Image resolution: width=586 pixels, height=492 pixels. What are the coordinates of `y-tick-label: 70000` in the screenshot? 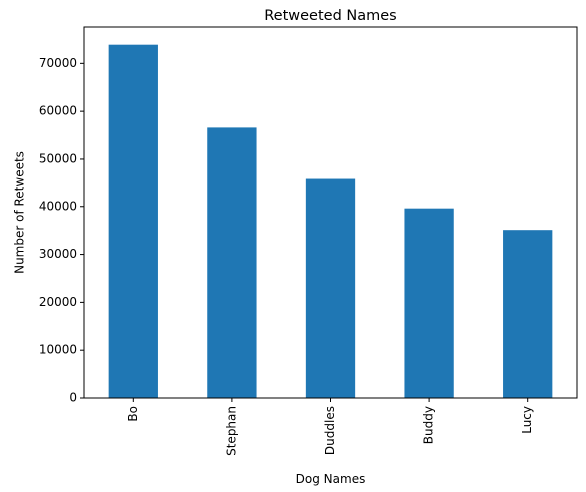 It's located at (58, 63).